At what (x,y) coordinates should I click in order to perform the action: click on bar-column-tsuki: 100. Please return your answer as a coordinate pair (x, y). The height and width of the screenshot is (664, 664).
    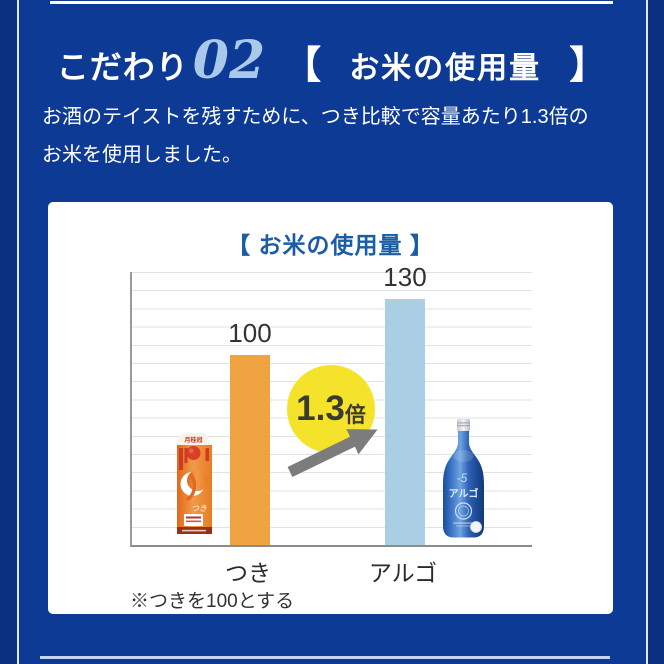
    Looking at the image, I should click on (250, 408).